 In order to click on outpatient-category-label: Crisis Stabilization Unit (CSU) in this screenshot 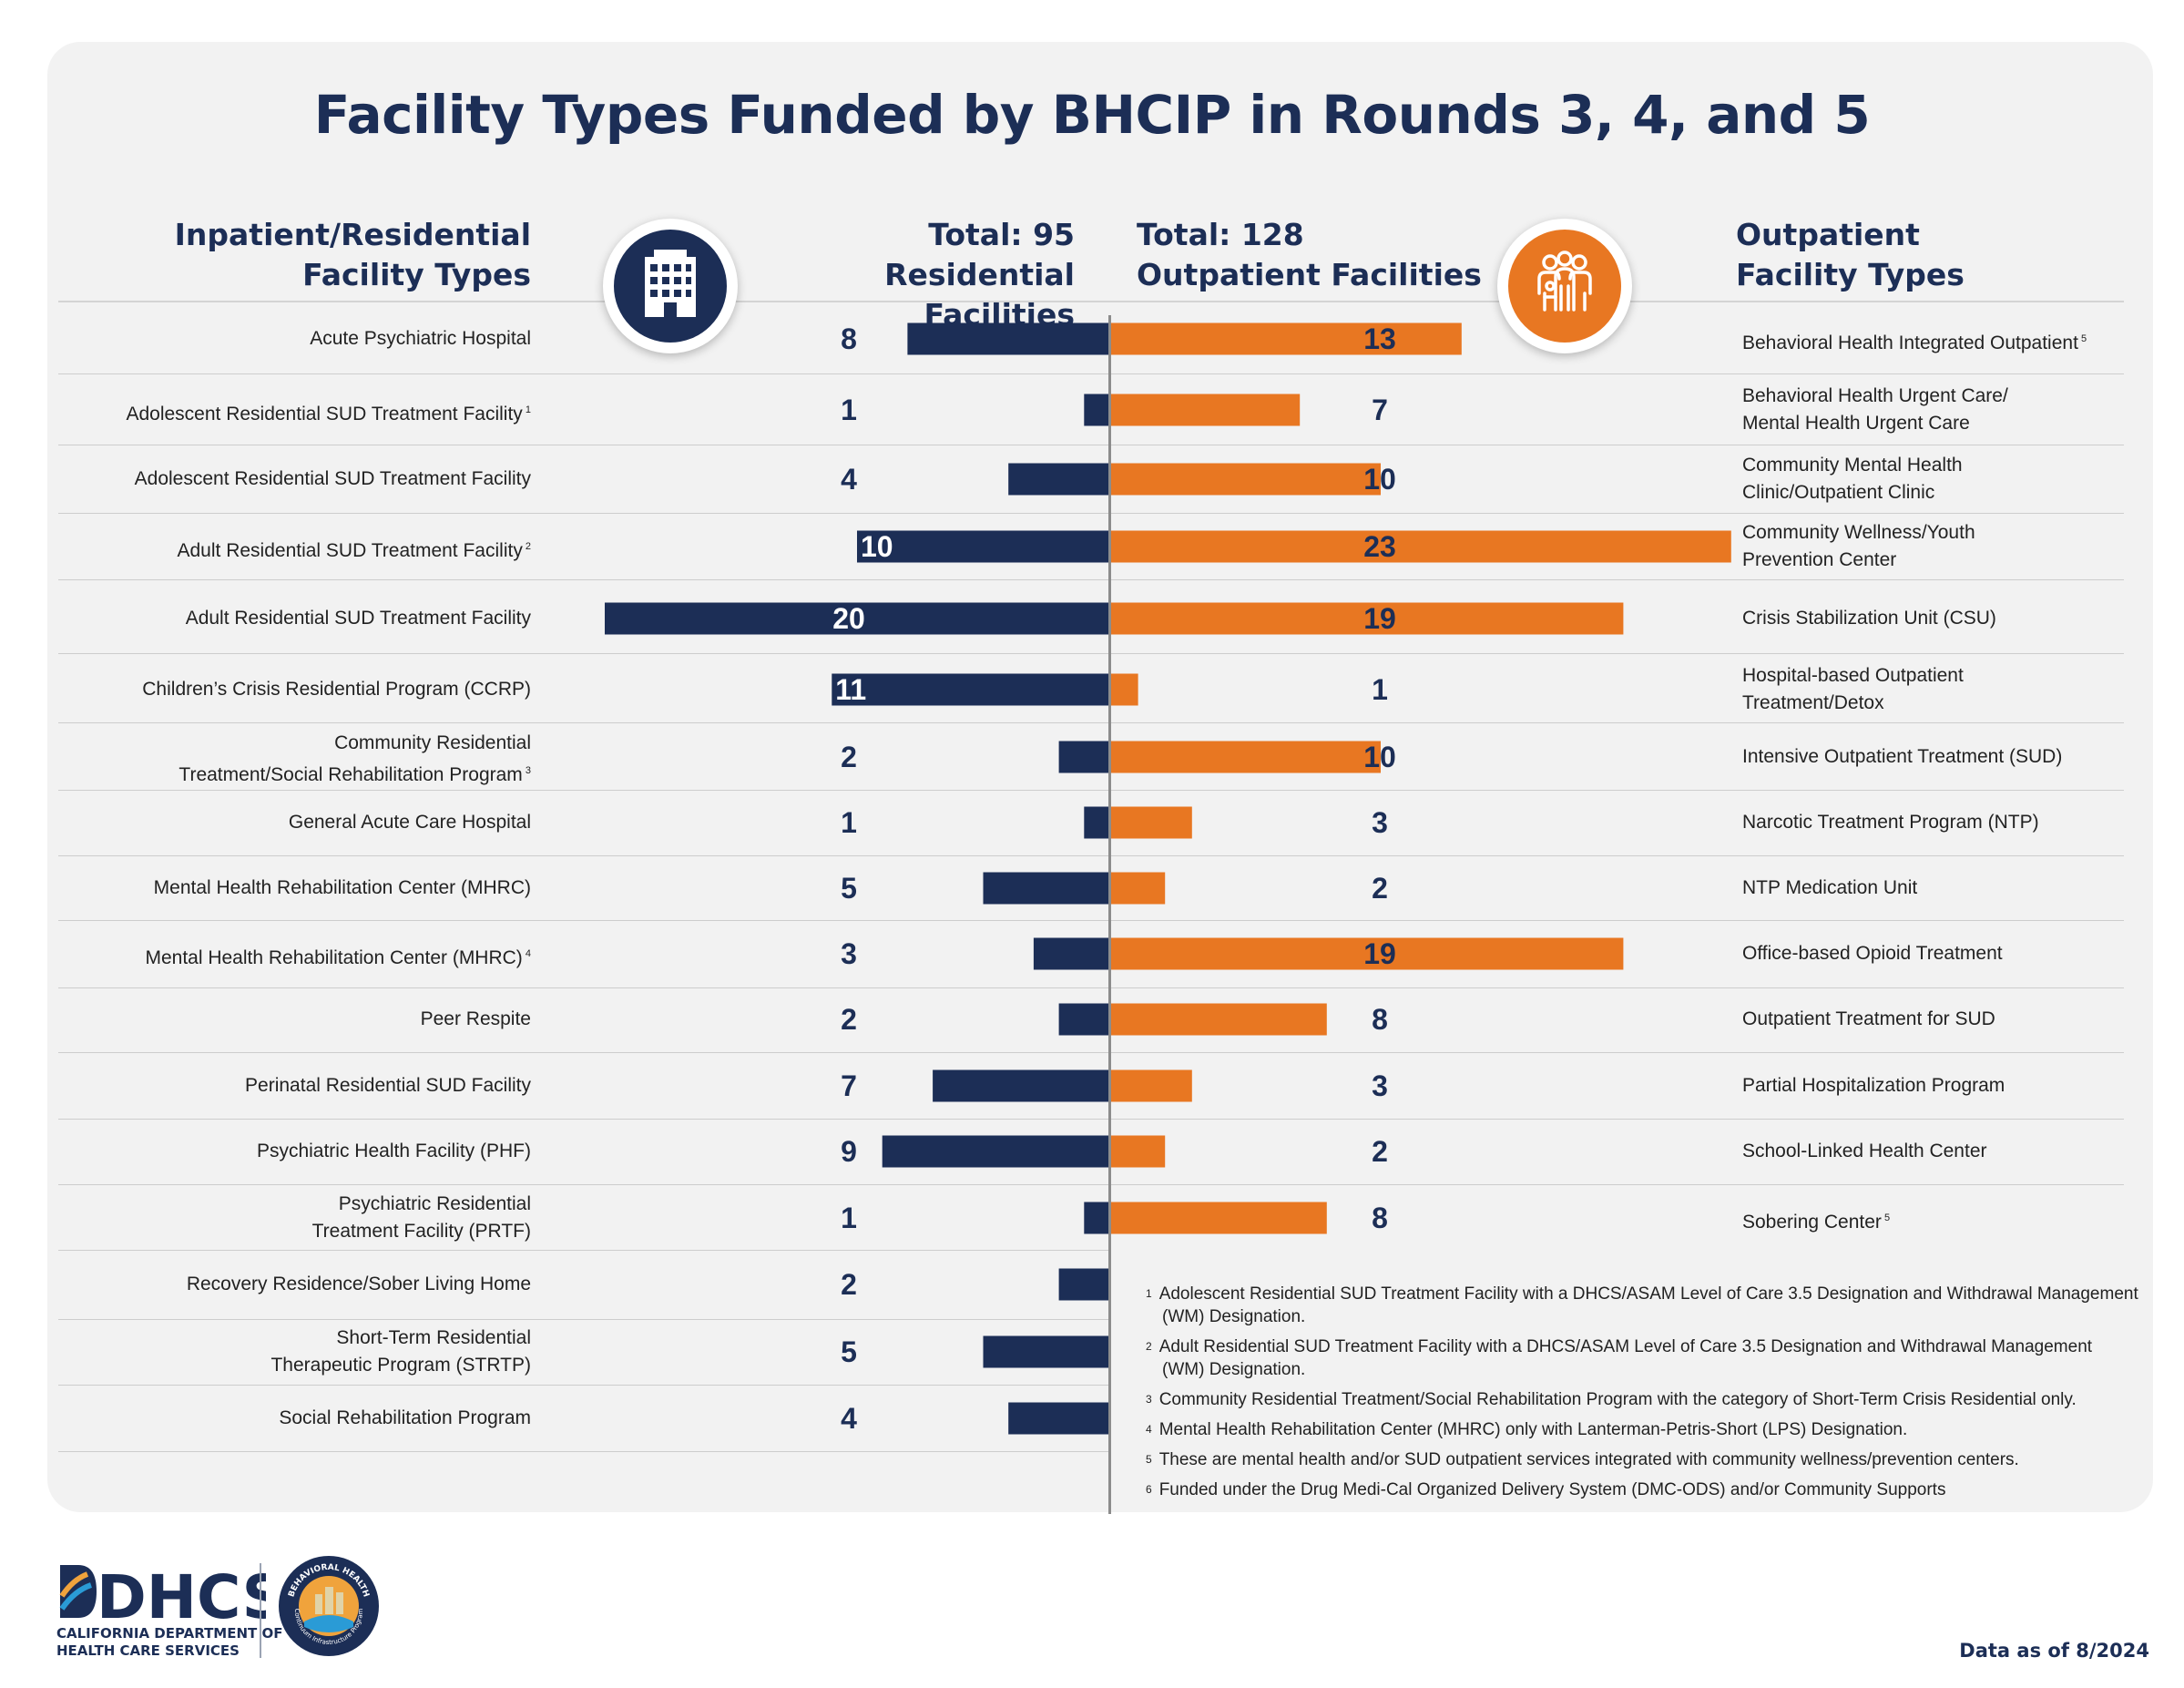, I will do `click(1869, 618)`.